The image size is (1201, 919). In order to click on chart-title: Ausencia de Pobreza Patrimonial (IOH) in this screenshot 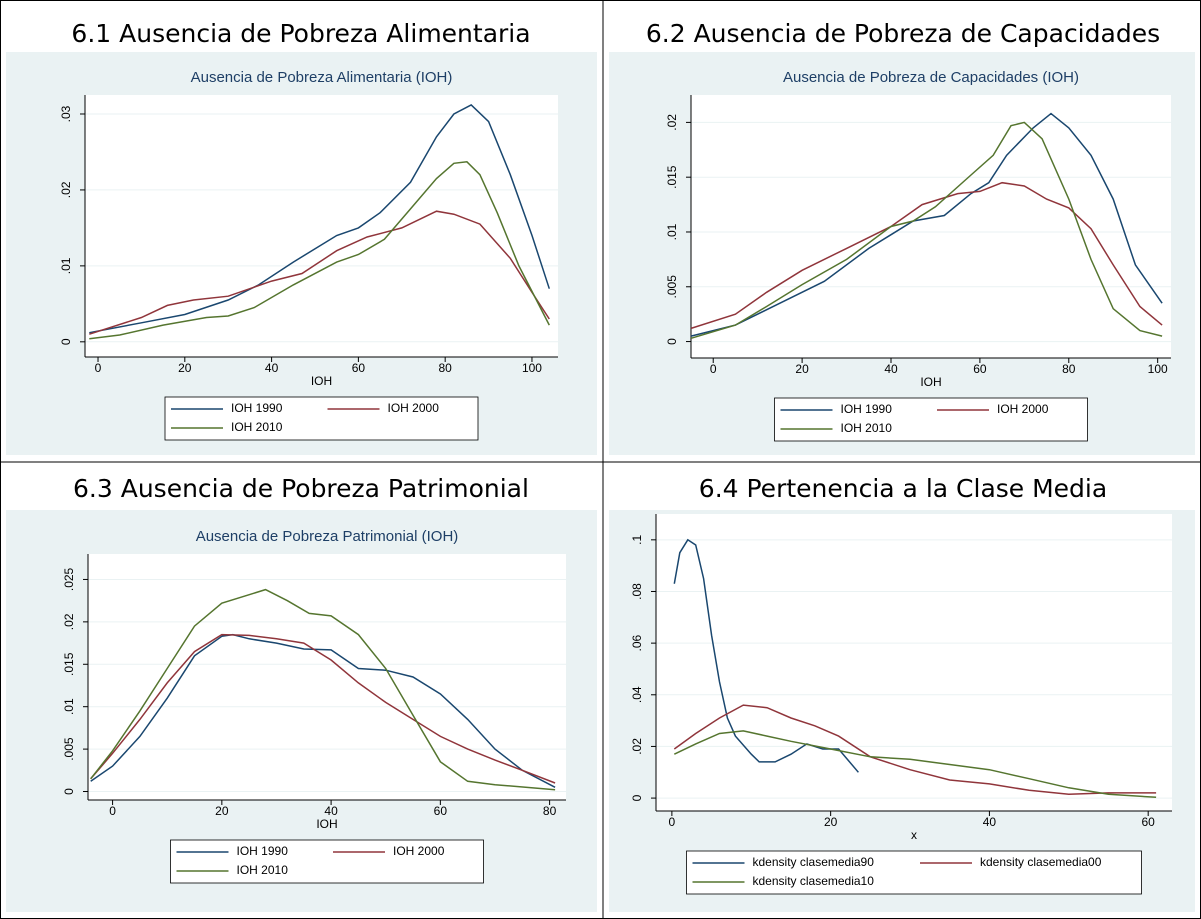, I will do `click(327, 536)`.